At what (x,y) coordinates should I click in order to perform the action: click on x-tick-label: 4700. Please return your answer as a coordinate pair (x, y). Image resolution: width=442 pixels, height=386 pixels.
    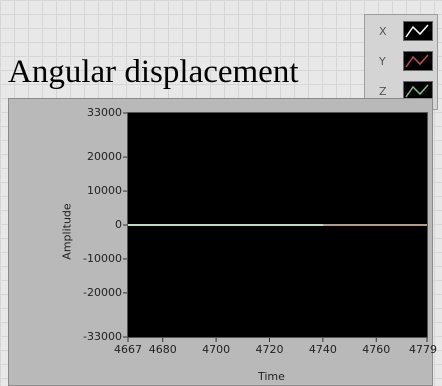
    Looking at the image, I should click on (216, 349).